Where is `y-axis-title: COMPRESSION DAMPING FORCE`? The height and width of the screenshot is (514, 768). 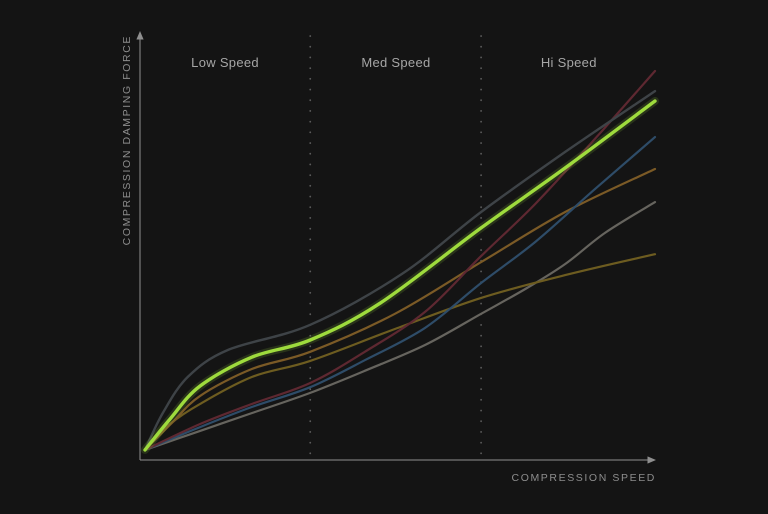 y-axis-title: COMPRESSION DAMPING FORCE is located at coordinates (127, 140).